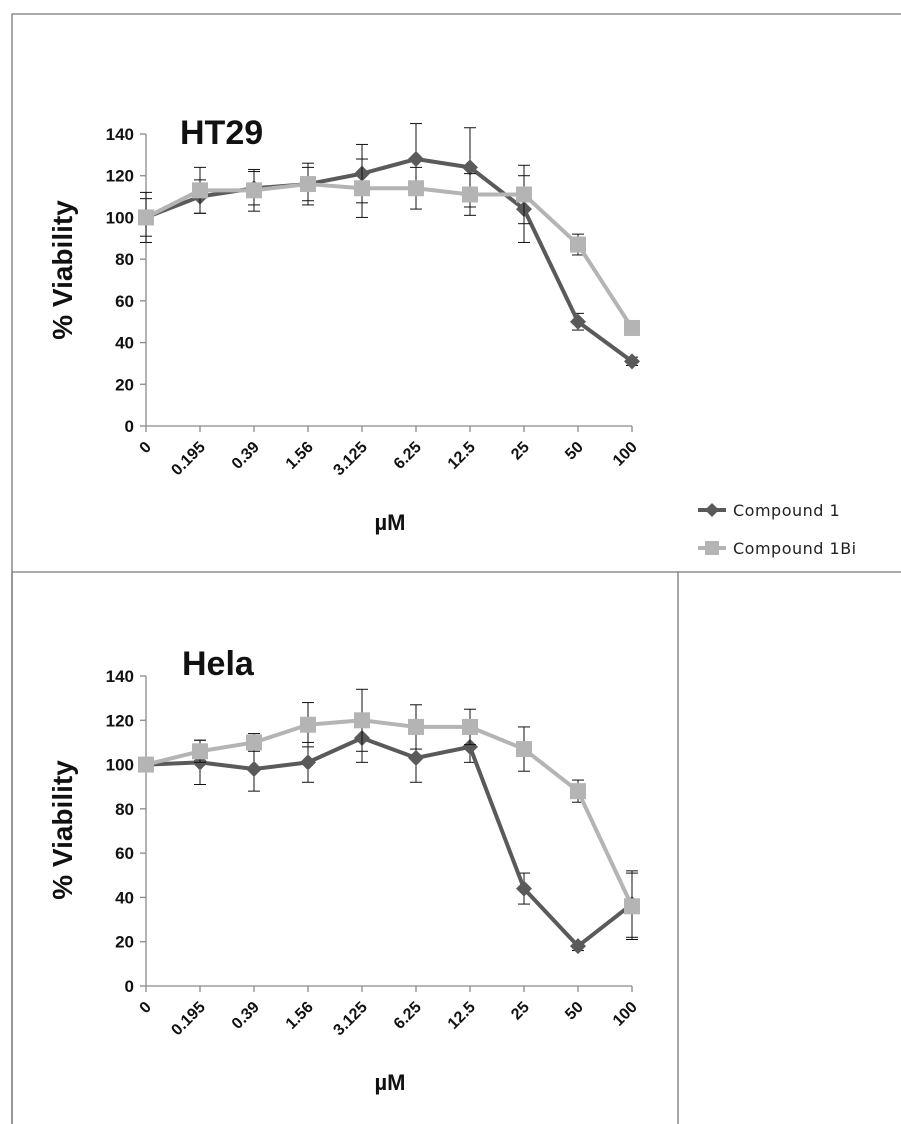 The image size is (901, 1124). I want to click on legend-item-compound-1bi: Compound 1Bi, so click(777, 548).